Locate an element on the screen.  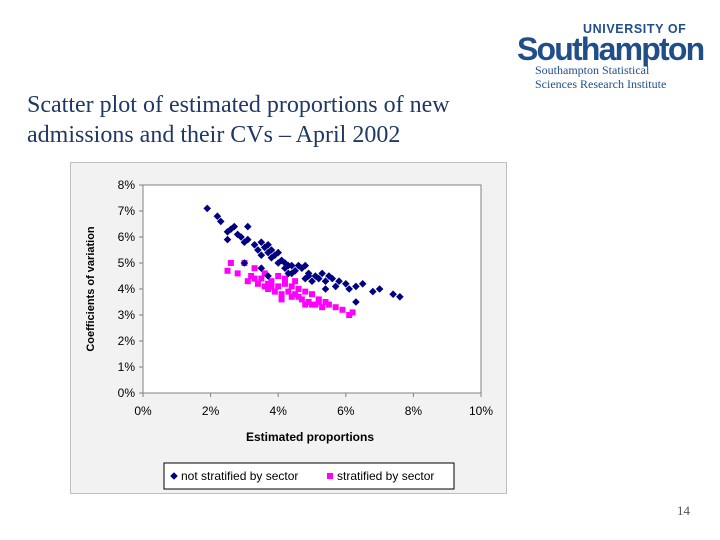
legend-marker-not-stratified is located at coordinates (174, 476).